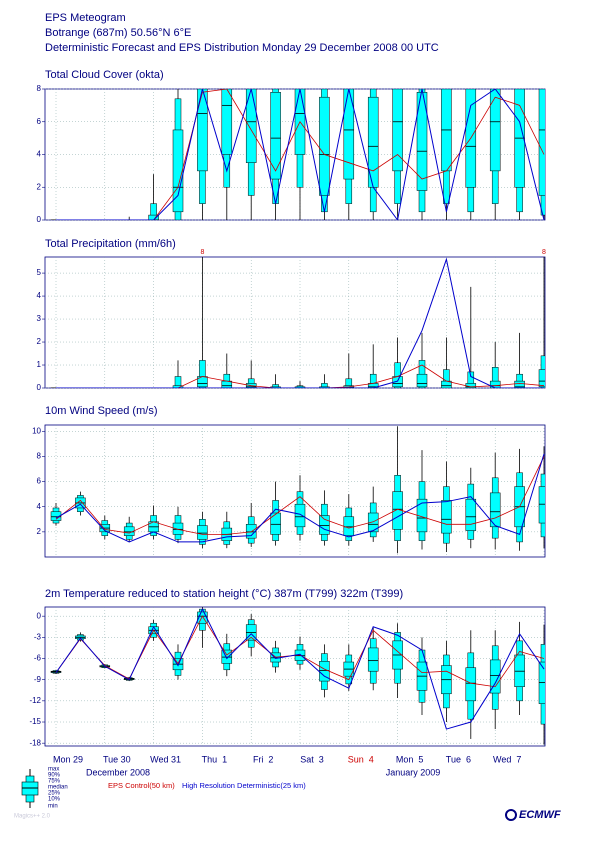 The width and height of the screenshot is (596, 842). Describe the element at coordinates (30, 788) in the screenshot. I see `box-legend-figure` at that location.